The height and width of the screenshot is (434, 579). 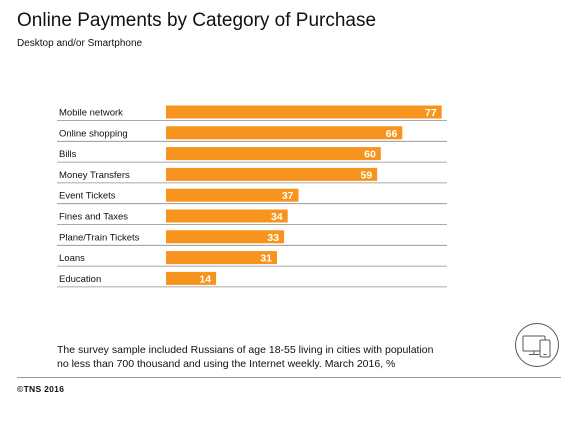 What do you see at coordinates (41, 389) in the screenshot?
I see `copyright-text: ©TNS 2016` at bounding box center [41, 389].